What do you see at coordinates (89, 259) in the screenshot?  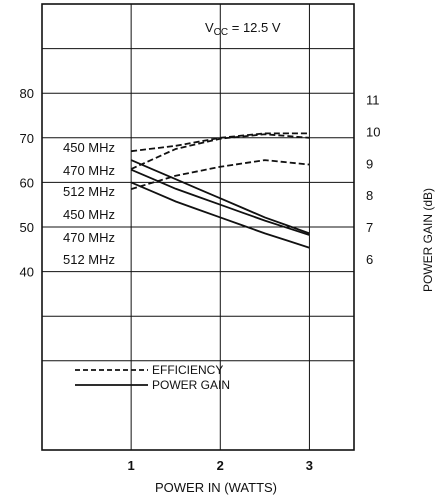 I see `gain-curve-label: 512 MHz` at bounding box center [89, 259].